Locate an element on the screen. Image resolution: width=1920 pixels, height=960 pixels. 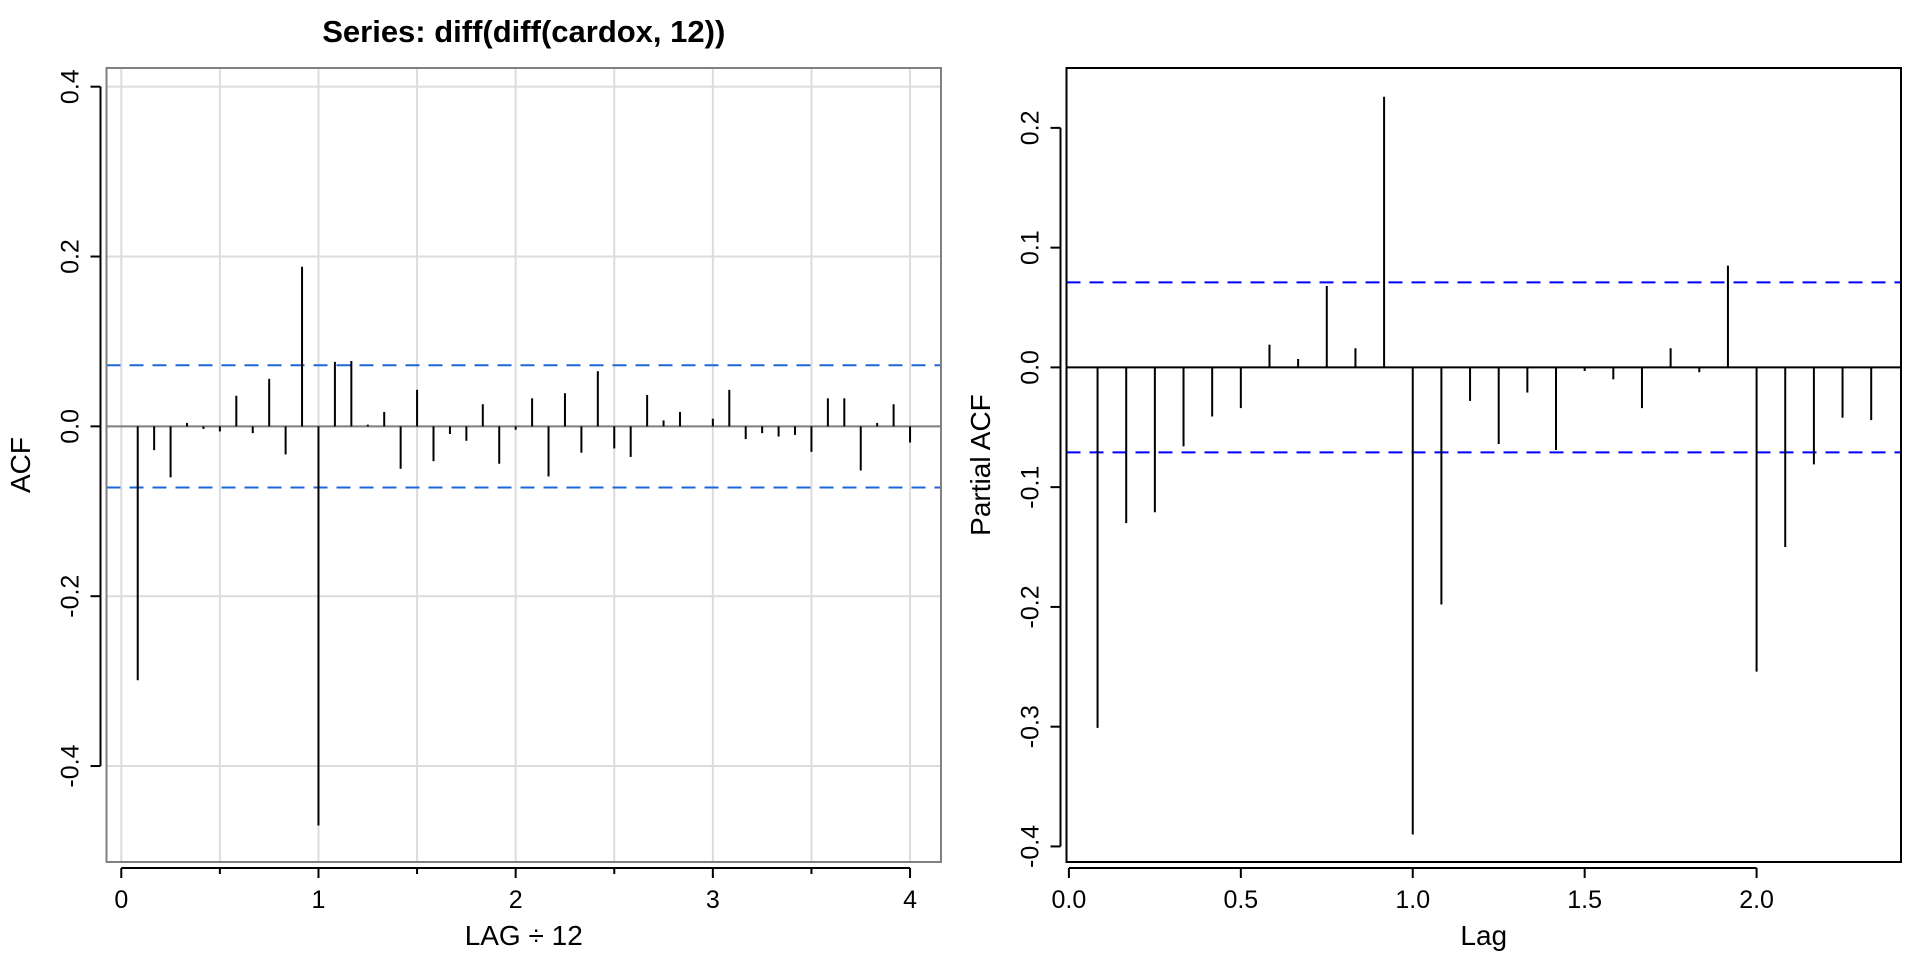
y-tick-label: -0.3 is located at coordinates (1031, 726).